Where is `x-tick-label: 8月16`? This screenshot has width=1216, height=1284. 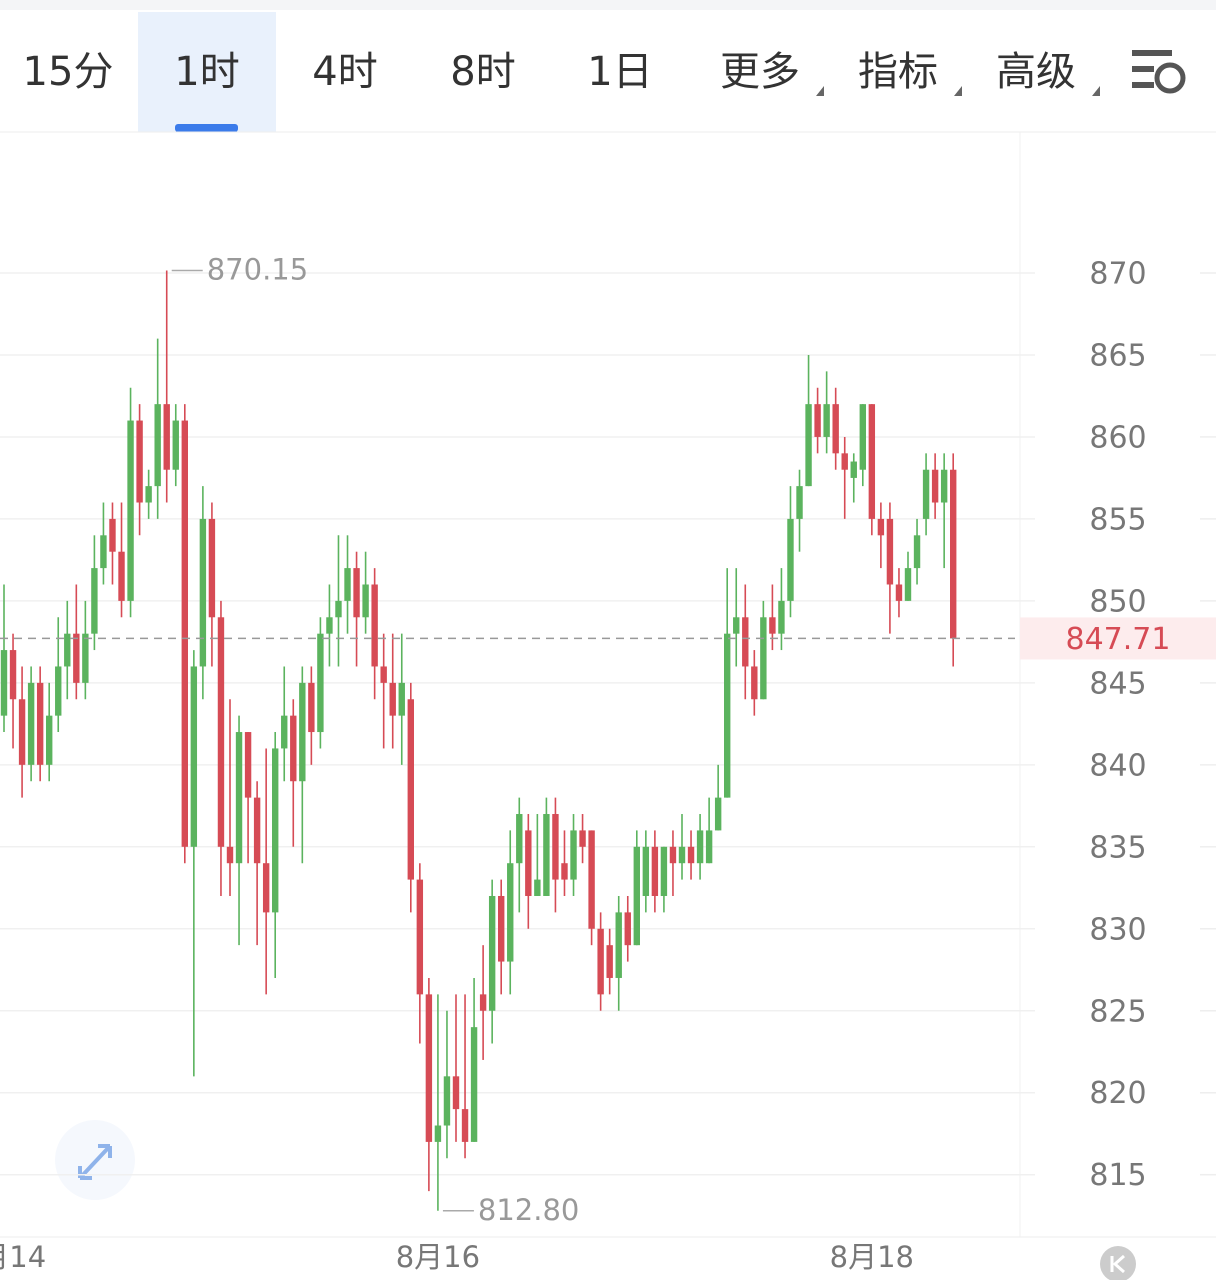
x-tick-label: 8月16 is located at coordinates (438, 1257).